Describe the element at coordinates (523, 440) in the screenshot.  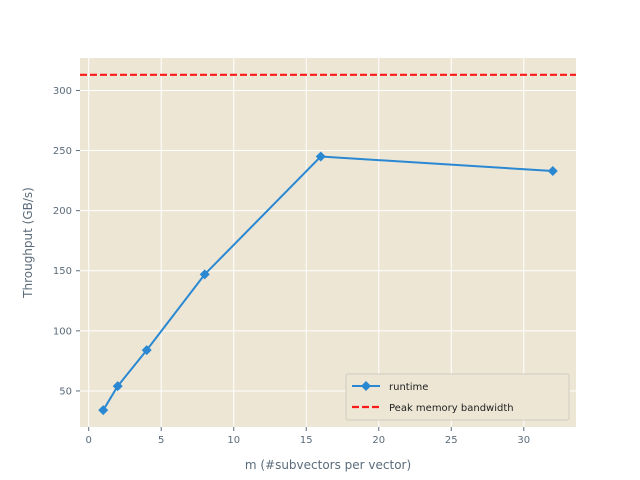
I see `x-tick-label: 30` at that location.